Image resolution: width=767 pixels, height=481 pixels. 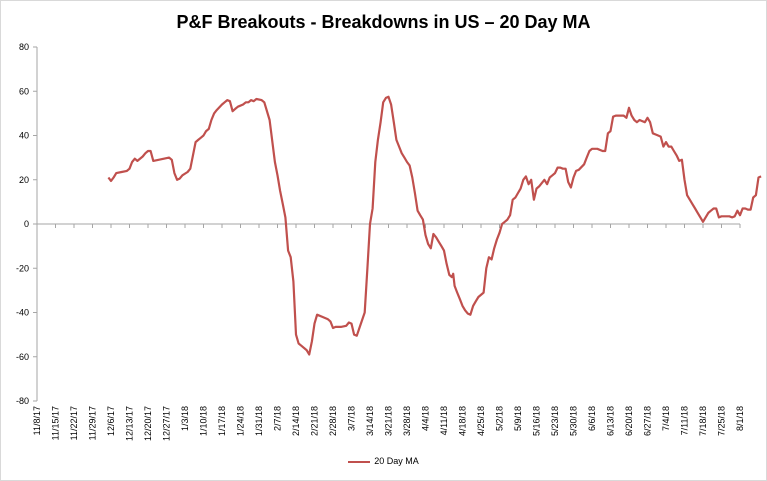 I want to click on x-tick-label: 5/30/18, so click(x=574, y=421).